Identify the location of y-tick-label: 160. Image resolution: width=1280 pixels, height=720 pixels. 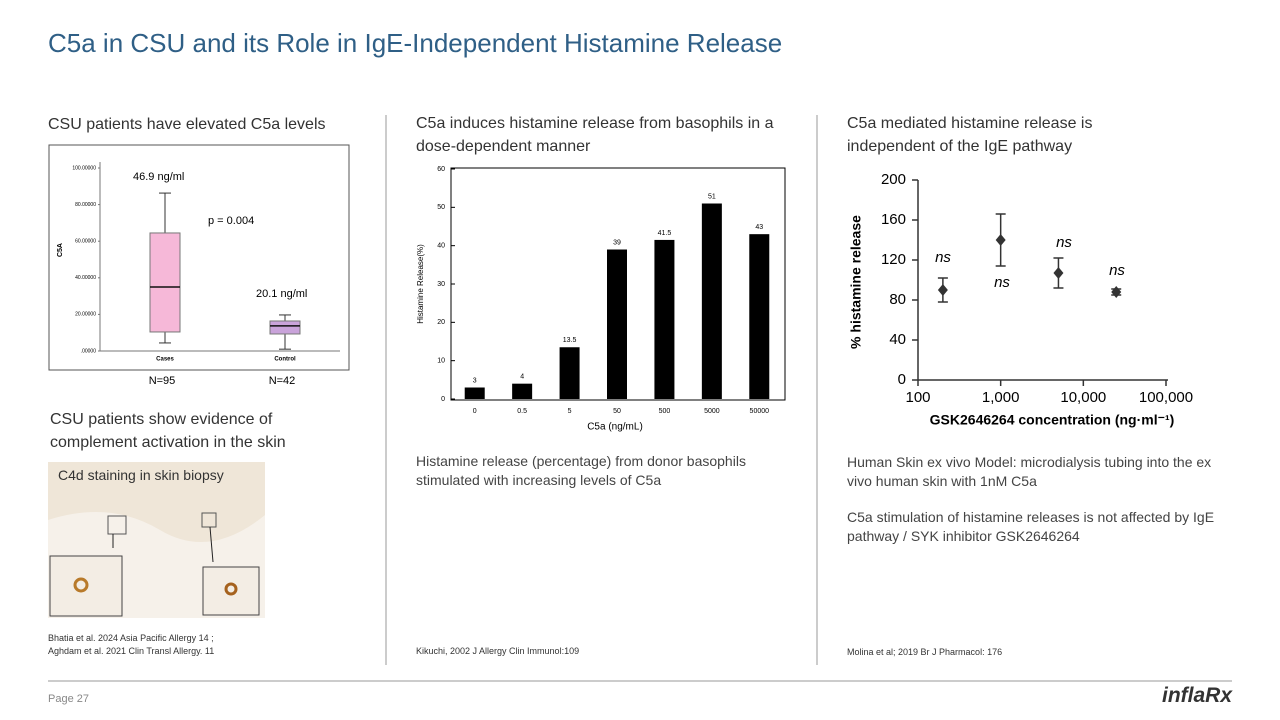
(893, 219).